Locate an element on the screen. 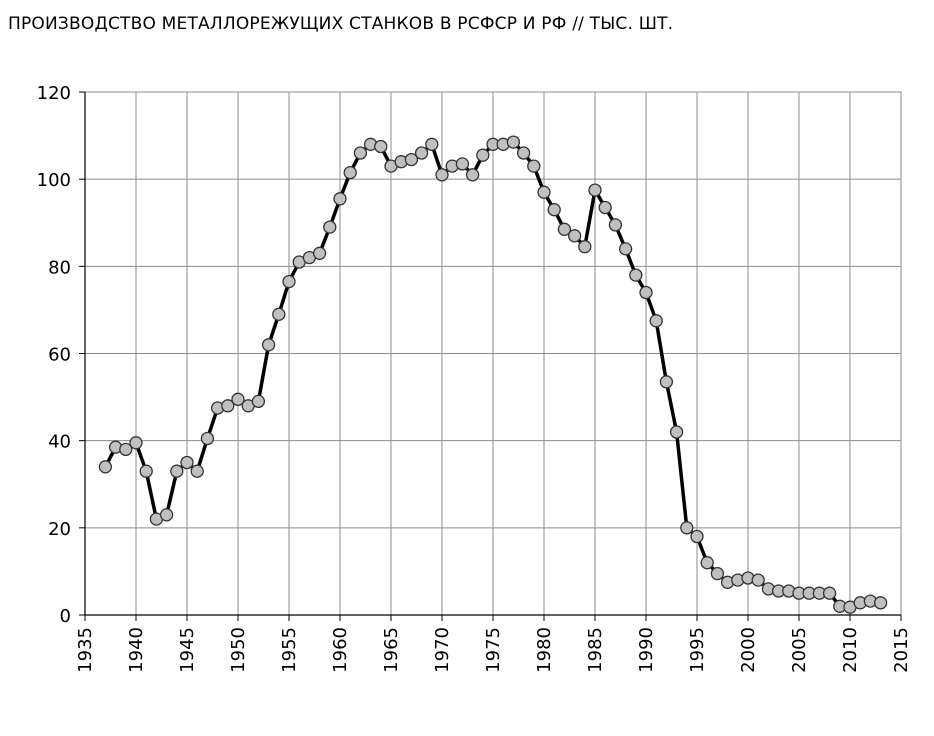  y-tick-label: 40 is located at coordinates (59, 442).